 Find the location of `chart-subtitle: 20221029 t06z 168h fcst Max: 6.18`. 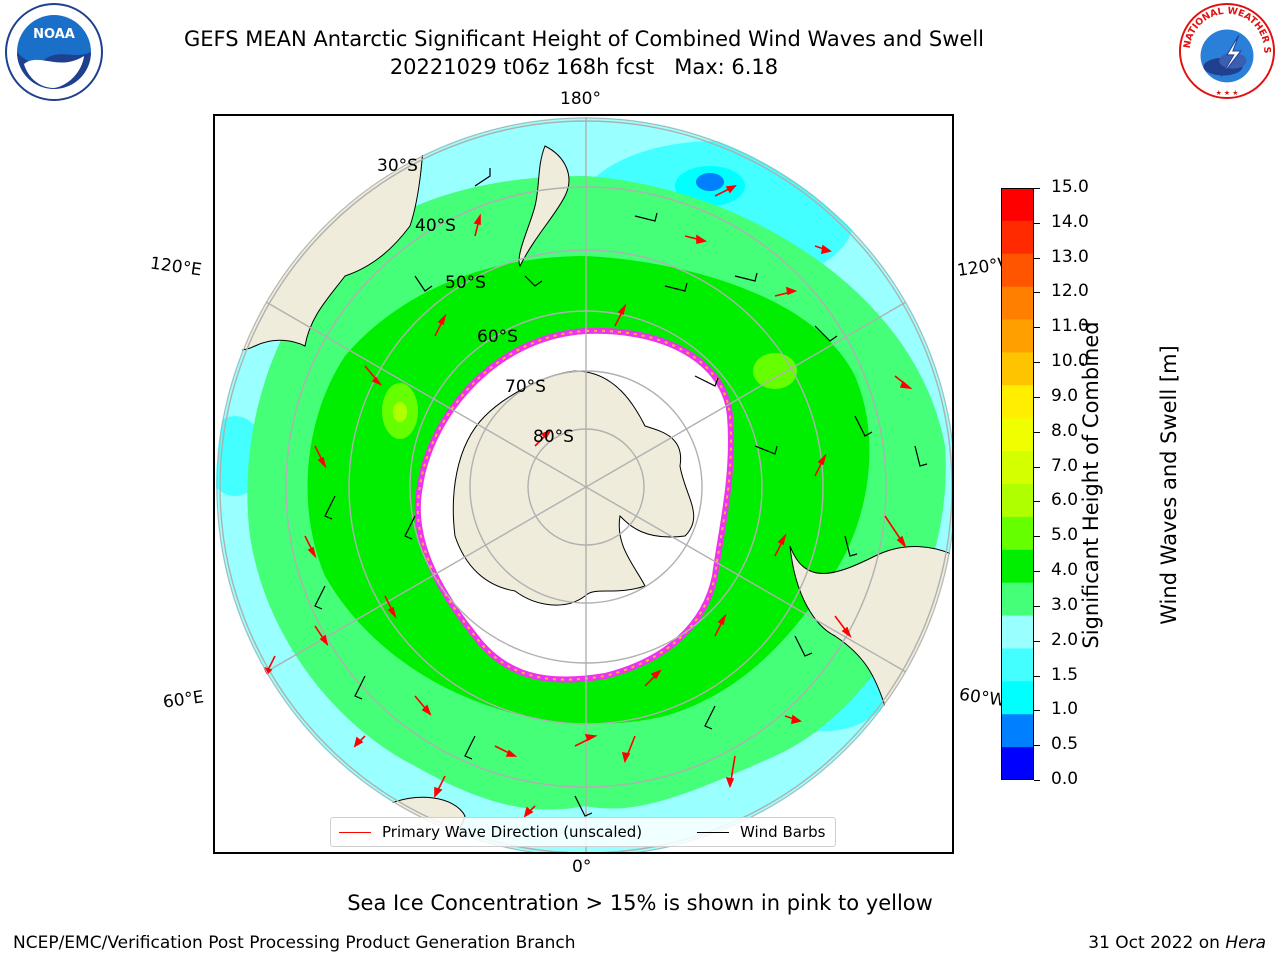

chart-subtitle: 20221029 t06z 168h fcst Max: 6.18 is located at coordinates (584, 67).